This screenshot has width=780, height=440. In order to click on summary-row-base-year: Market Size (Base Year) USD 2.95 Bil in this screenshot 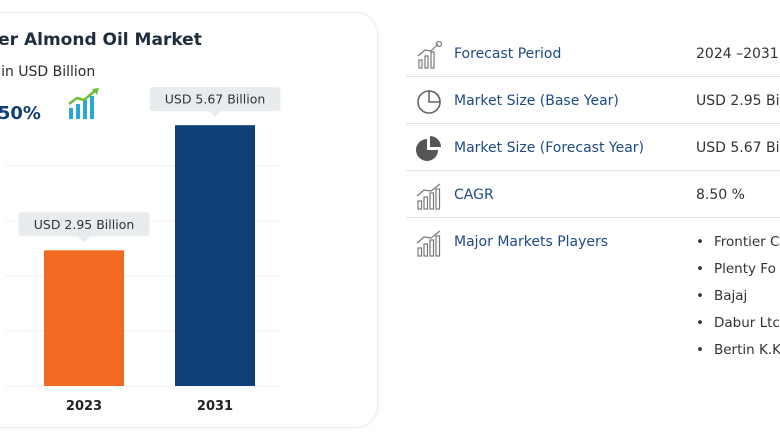, I will do `click(593, 100)`.